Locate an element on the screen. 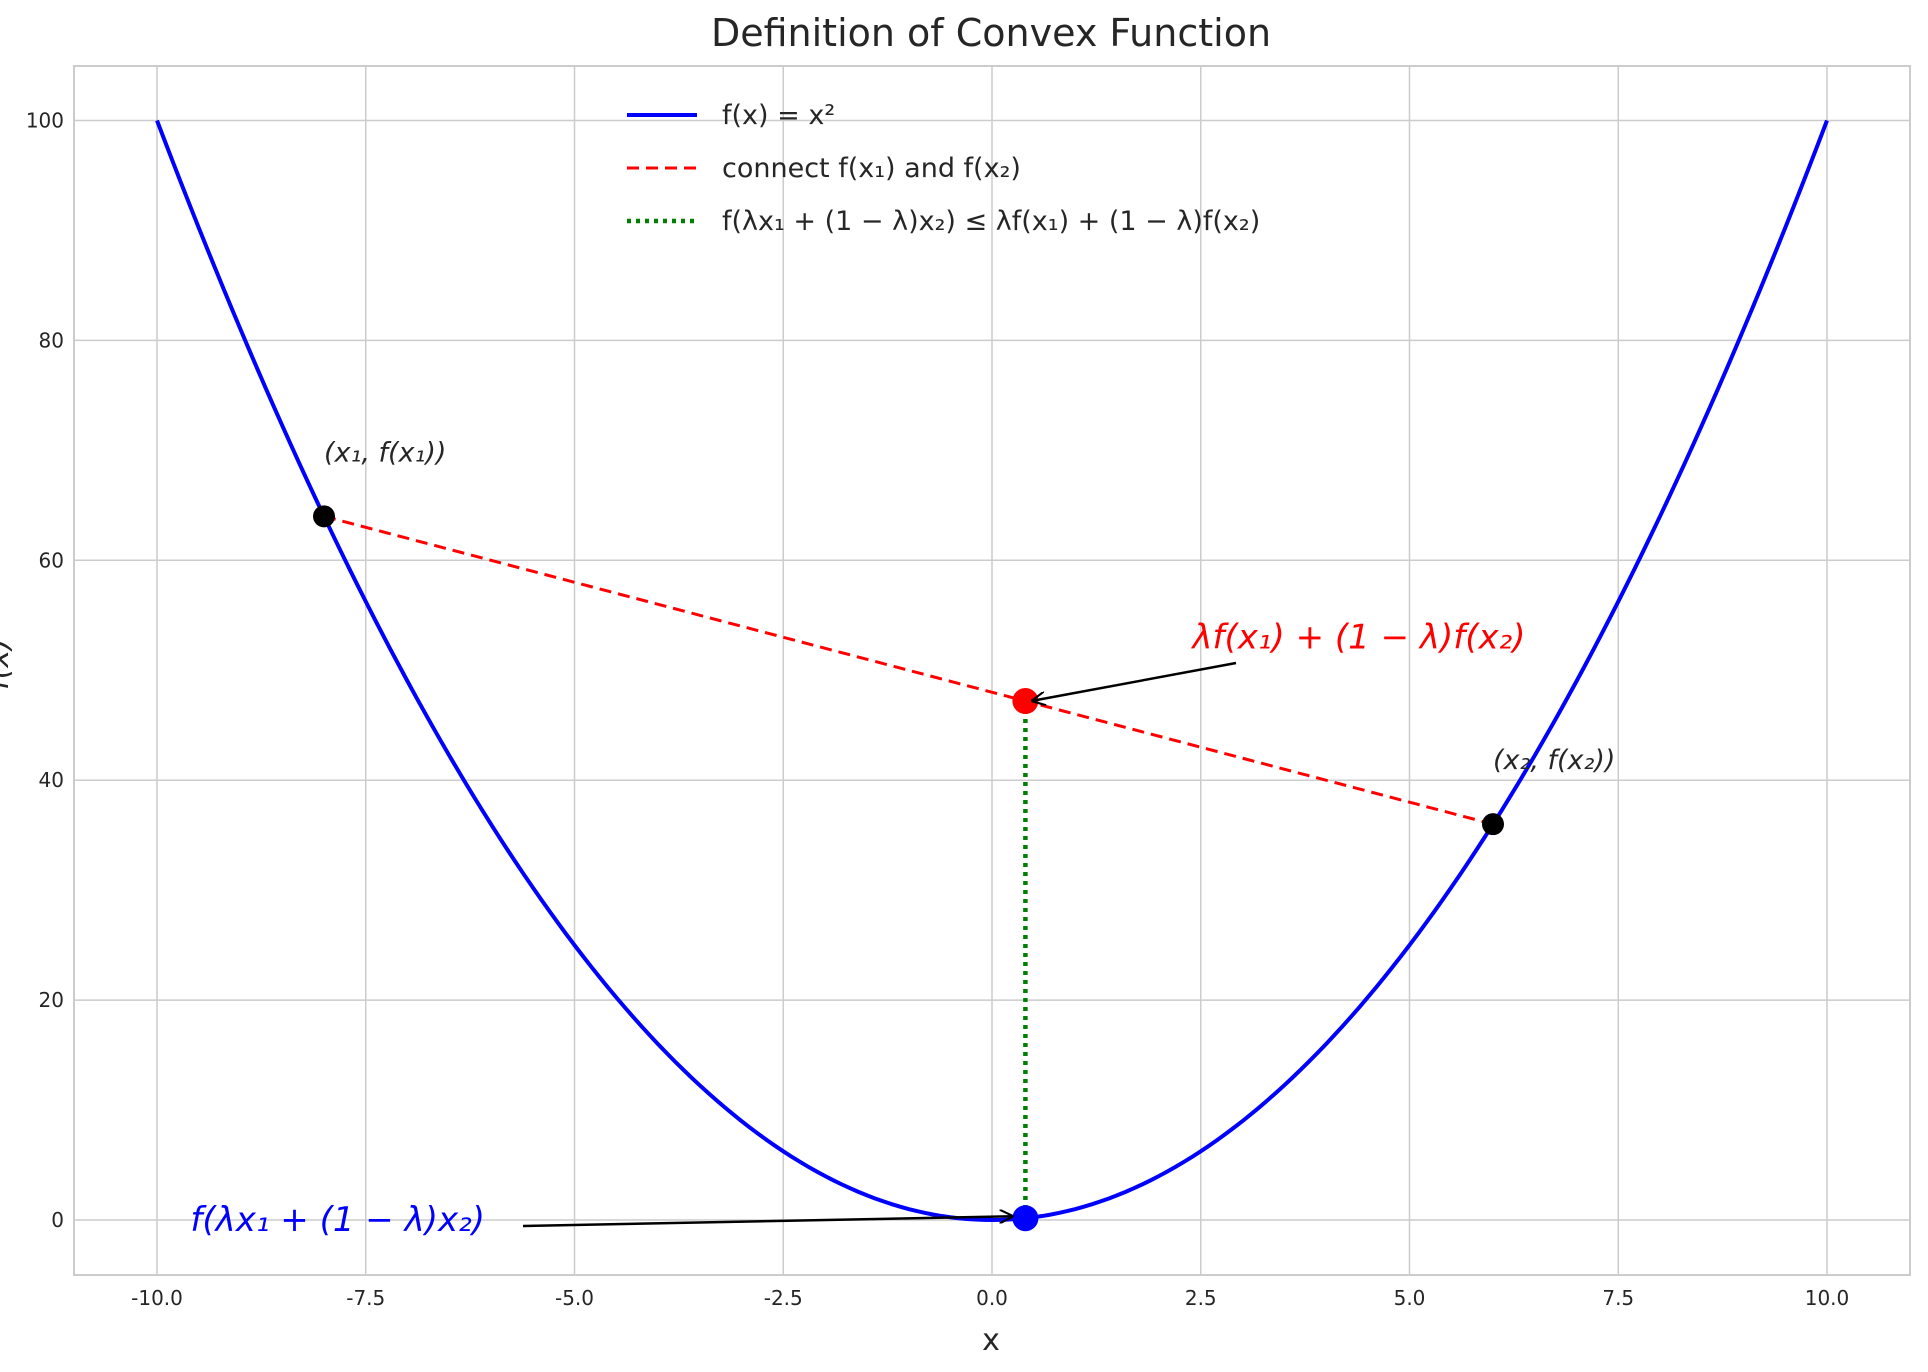 The height and width of the screenshot is (1372, 1928). y-tick-label: 0 is located at coordinates (57, 1220).